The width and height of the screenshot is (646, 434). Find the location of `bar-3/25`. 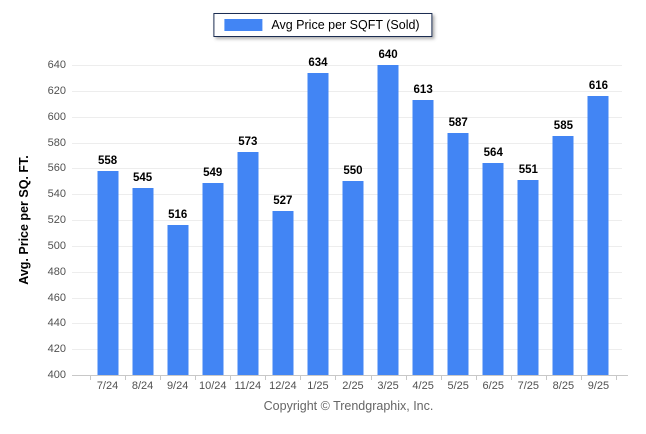

bar-3/25 is located at coordinates (388, 220).